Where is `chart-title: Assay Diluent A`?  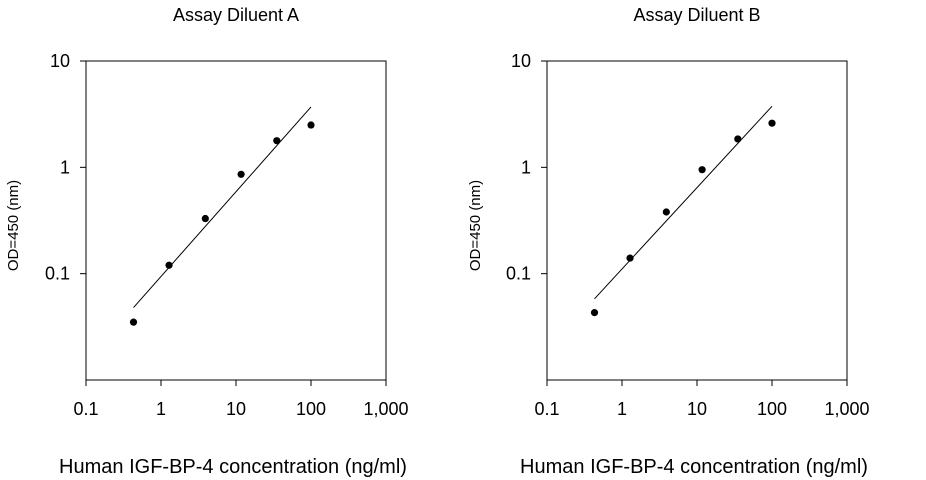
chart-title: Assay Diluent A is located at coordinates (236, 15).